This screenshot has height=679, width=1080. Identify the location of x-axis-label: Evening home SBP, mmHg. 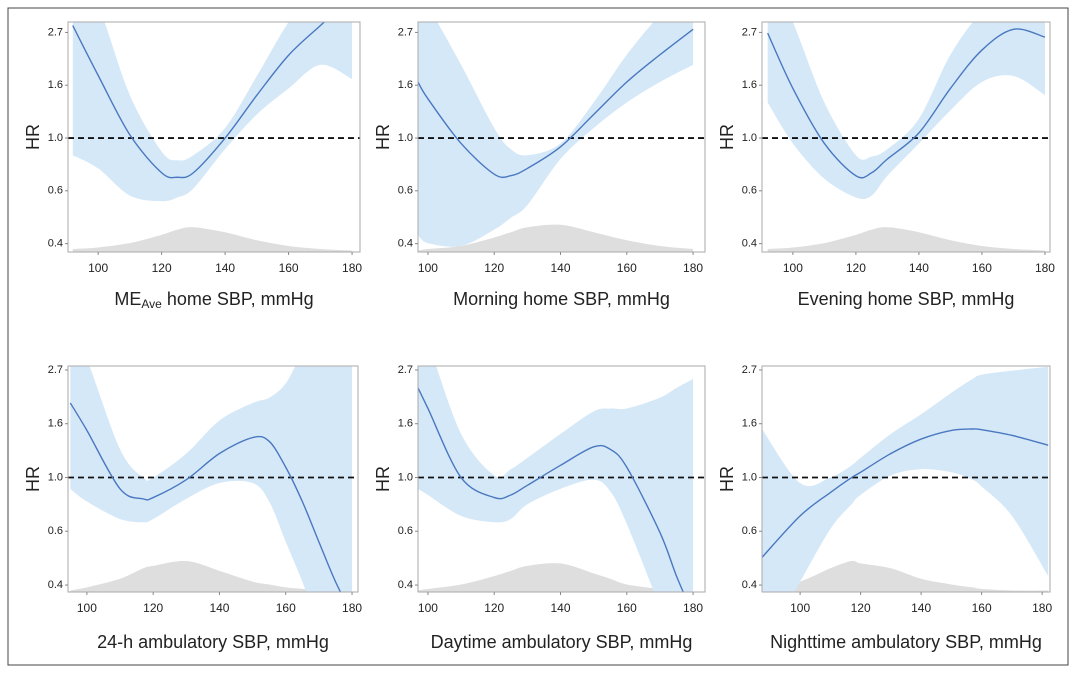
(906, 299).